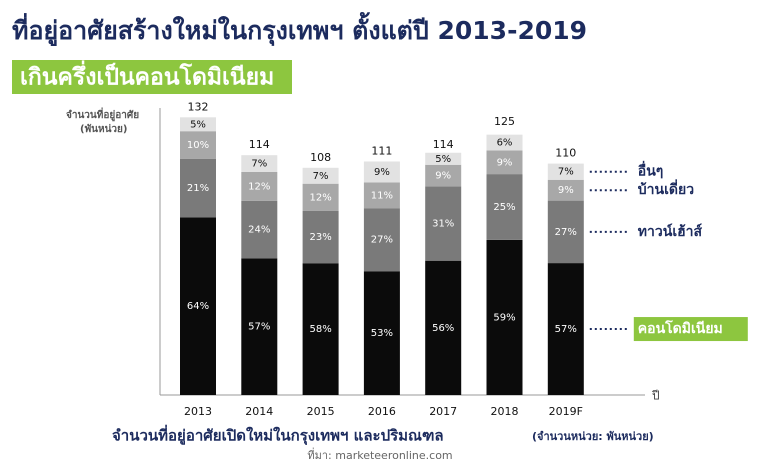 The width and height of the screenshot is (763, 470). Describe the element at coordinates (504, 121) in the screenshot. I see `total-label: 125` at that location.